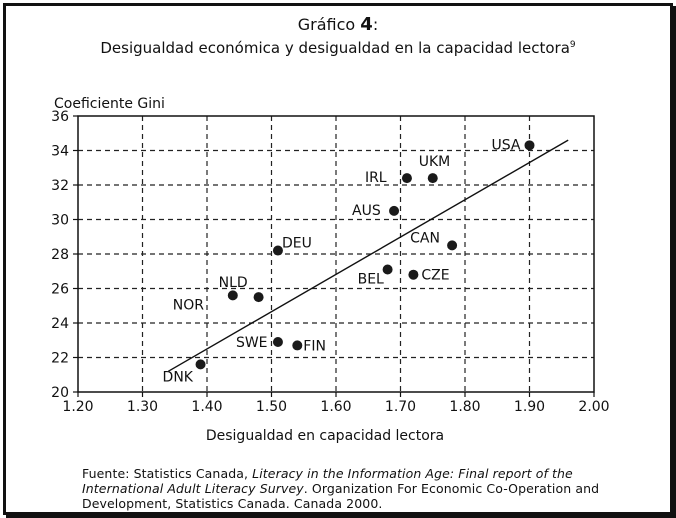 Image resolution: width=676 pixels, height=518 pixels. I want to click on data-label-irl: IRL, so click(376, 178).